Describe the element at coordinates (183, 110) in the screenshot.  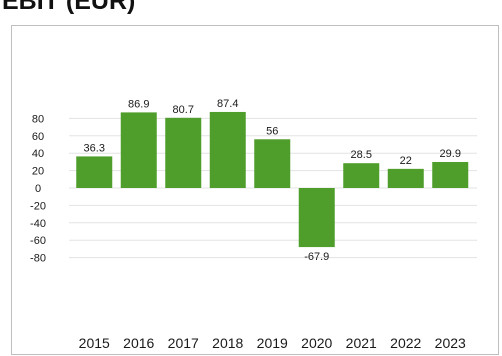
I see `data-label: 80.7` at that location.